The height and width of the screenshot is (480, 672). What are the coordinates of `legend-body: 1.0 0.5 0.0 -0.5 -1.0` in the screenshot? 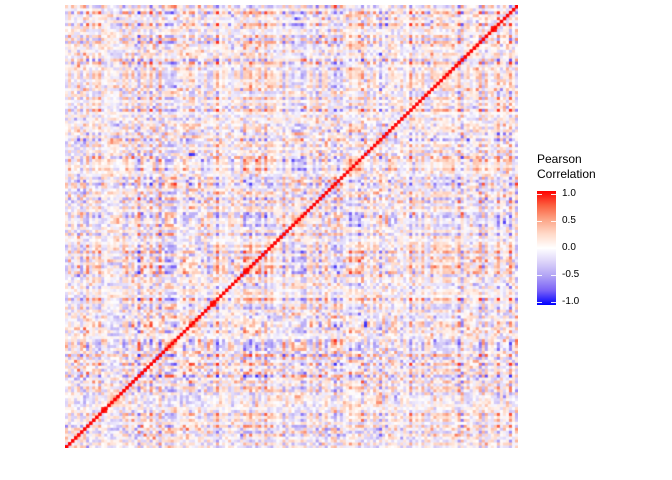 It's located at (597, 247).